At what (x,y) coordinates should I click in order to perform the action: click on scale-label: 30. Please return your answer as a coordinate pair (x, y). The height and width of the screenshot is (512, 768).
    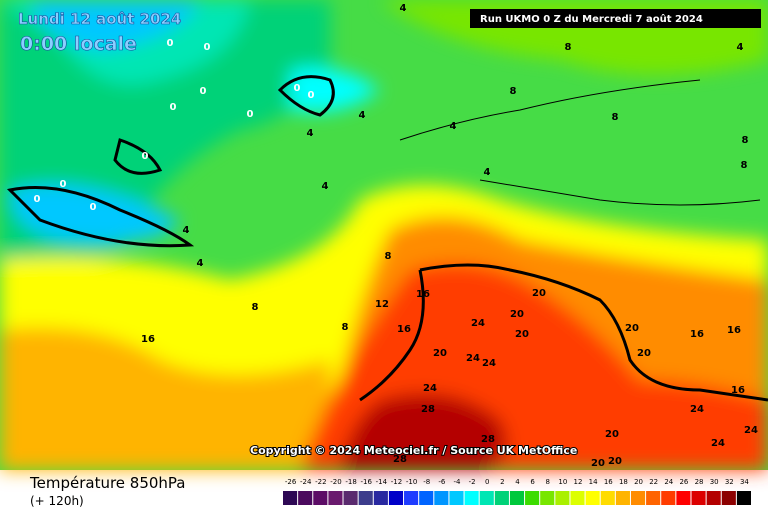
    Looking at the image, I should click on (714, 482).